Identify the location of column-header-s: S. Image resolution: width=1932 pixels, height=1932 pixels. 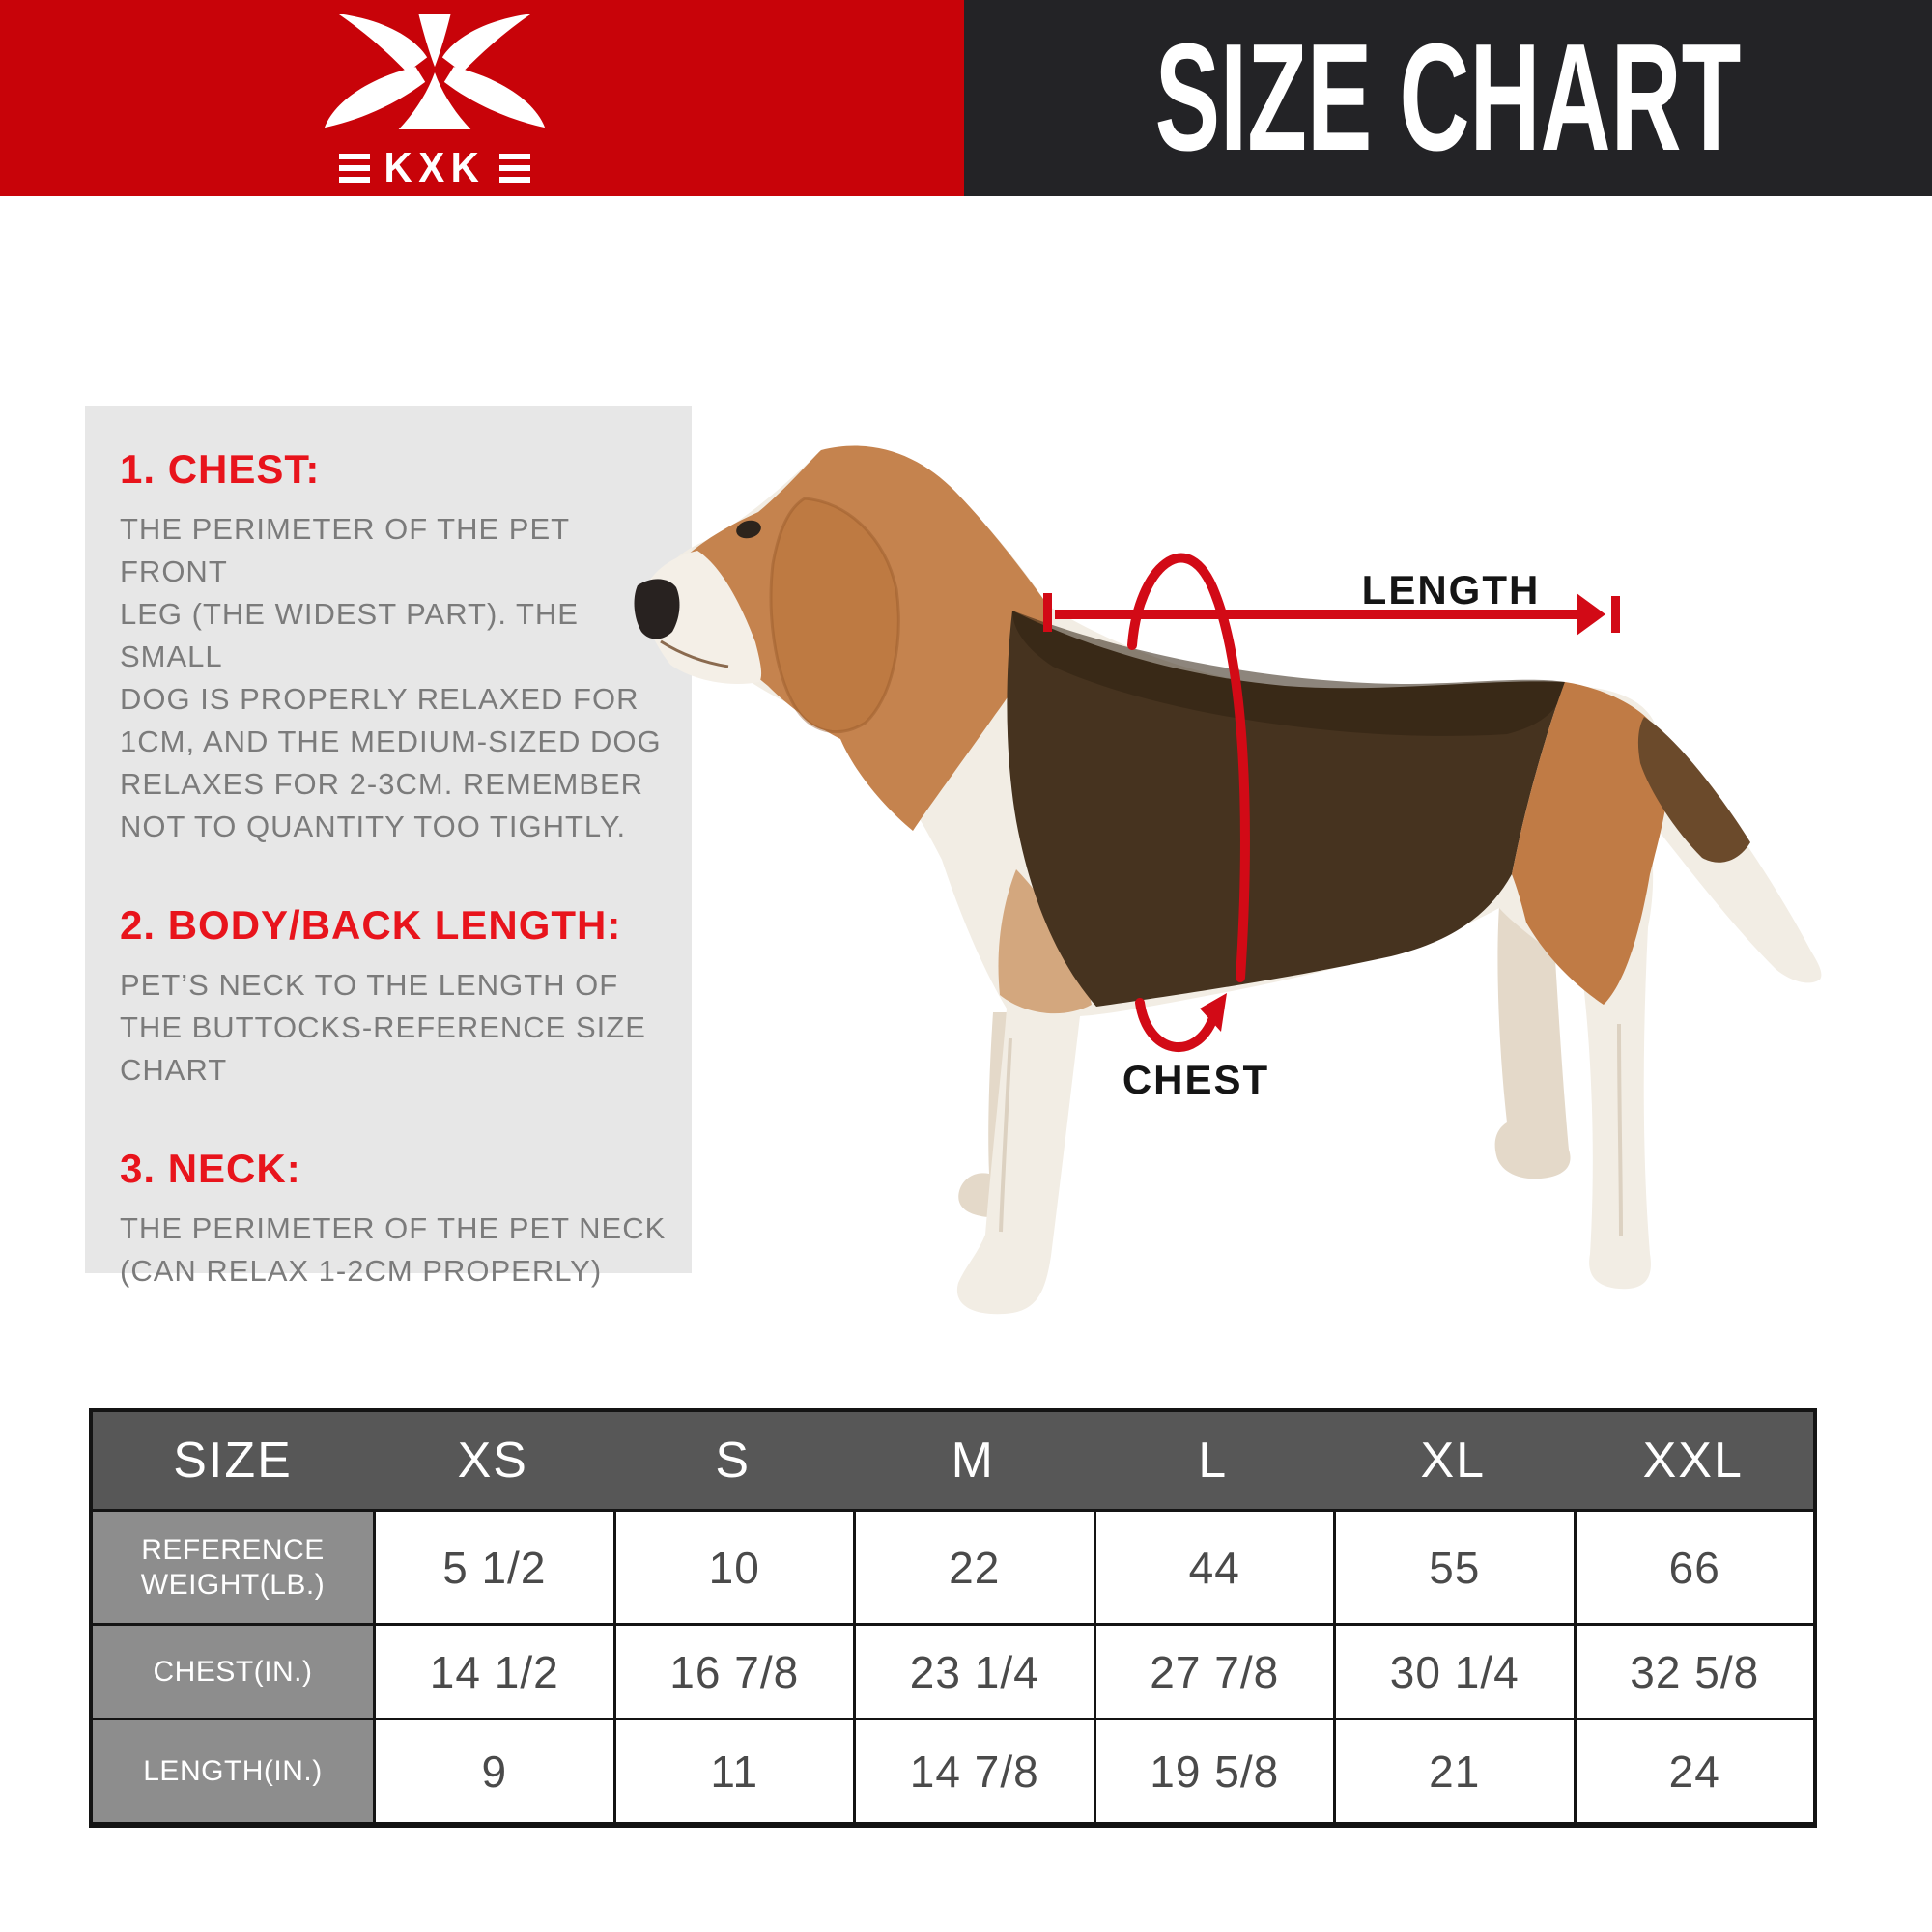
(733, 1461).